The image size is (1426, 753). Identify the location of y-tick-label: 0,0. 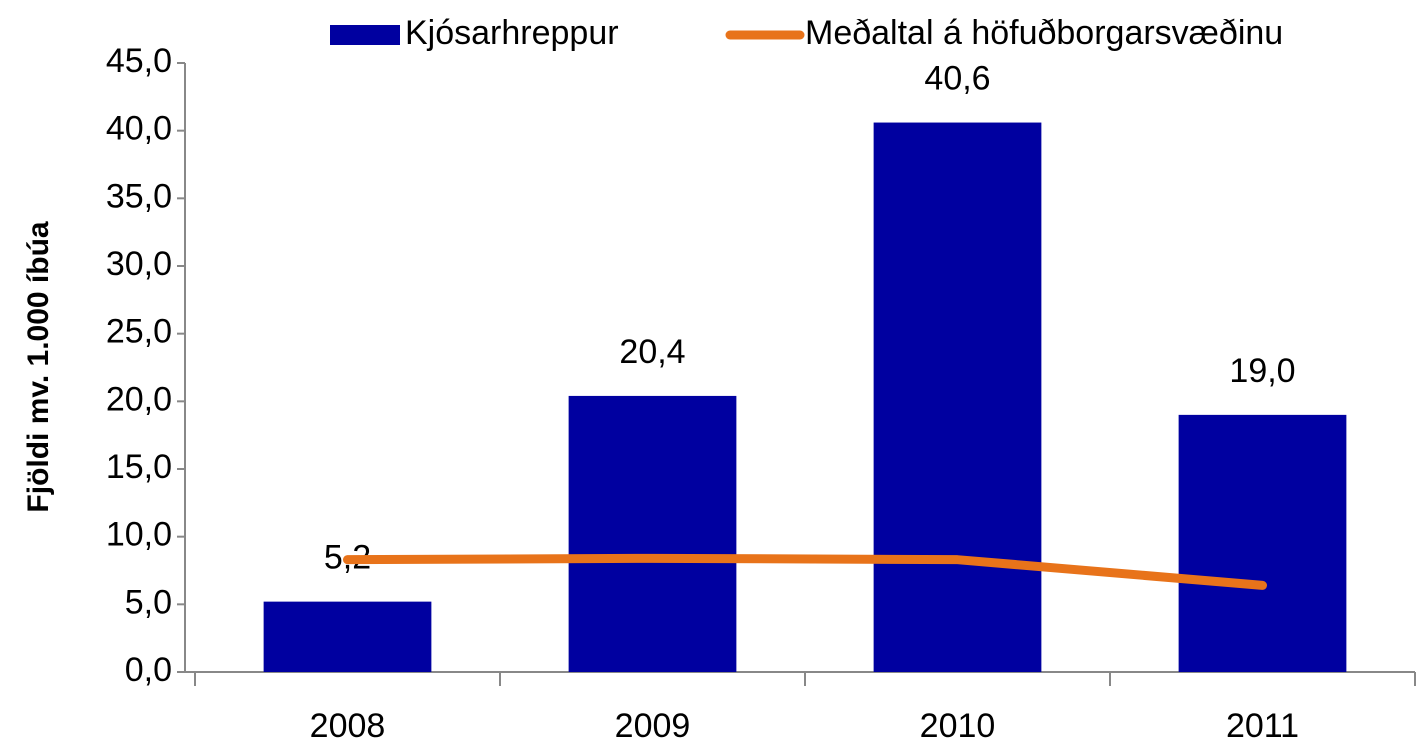
(148, 670).